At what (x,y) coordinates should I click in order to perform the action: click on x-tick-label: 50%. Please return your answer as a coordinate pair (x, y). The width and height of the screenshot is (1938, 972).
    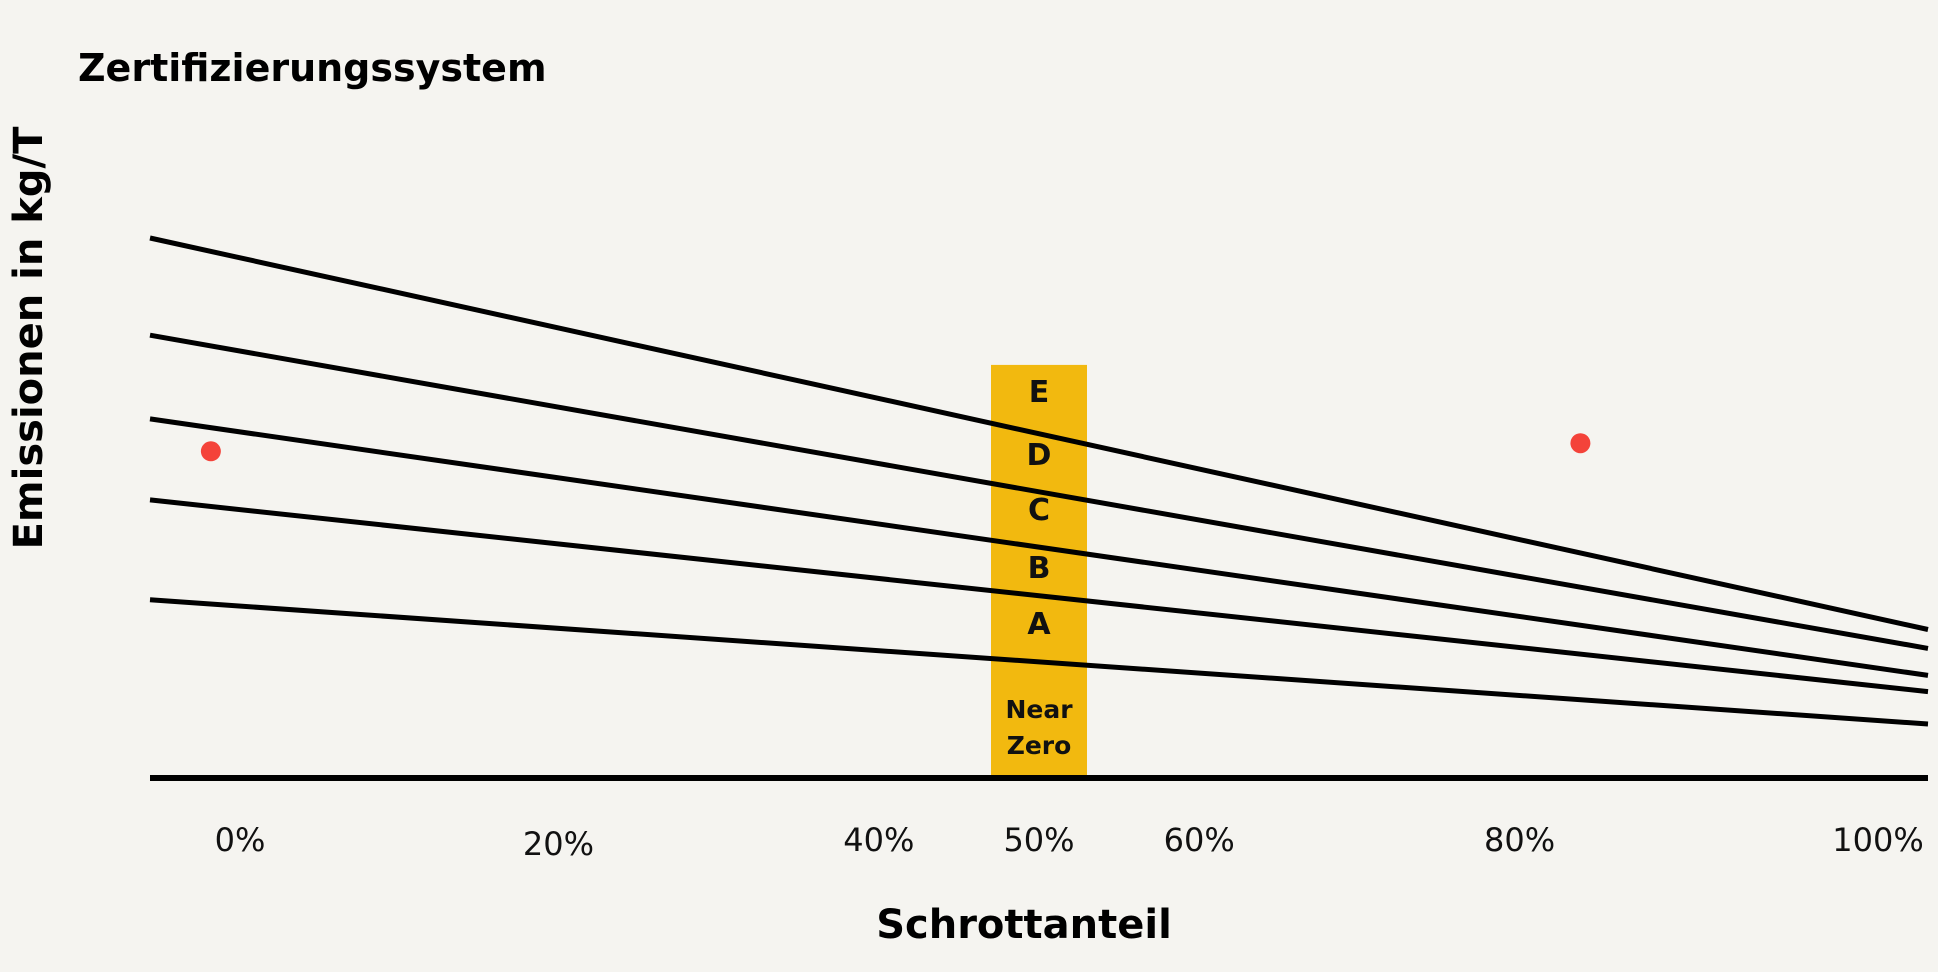
    Looking at the image, I should click on (1038, 840).